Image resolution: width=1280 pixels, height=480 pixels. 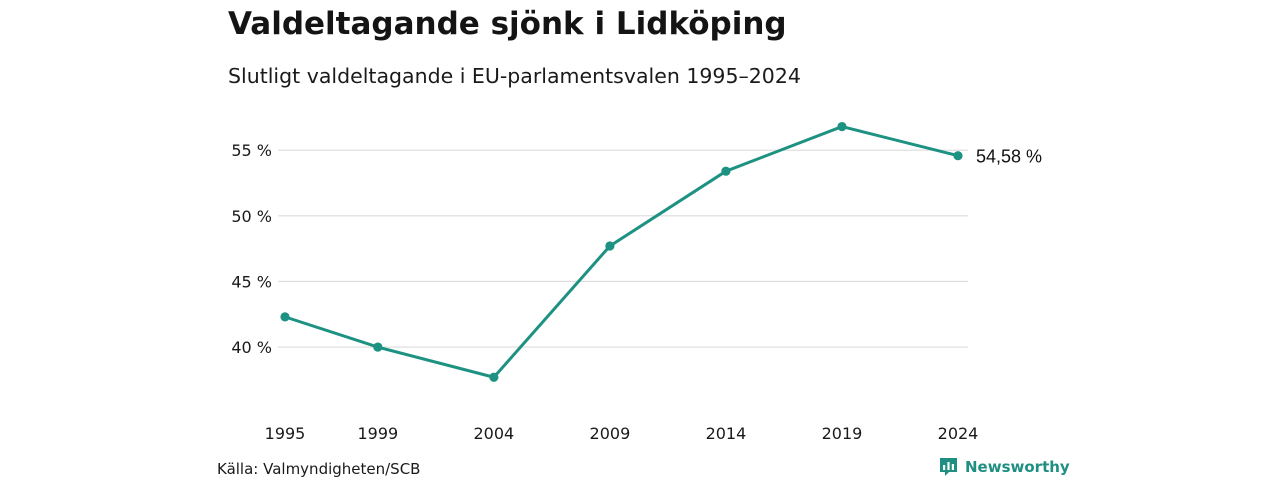 I want to click on x-tick-label: 2019, so click(x=842, y=433).